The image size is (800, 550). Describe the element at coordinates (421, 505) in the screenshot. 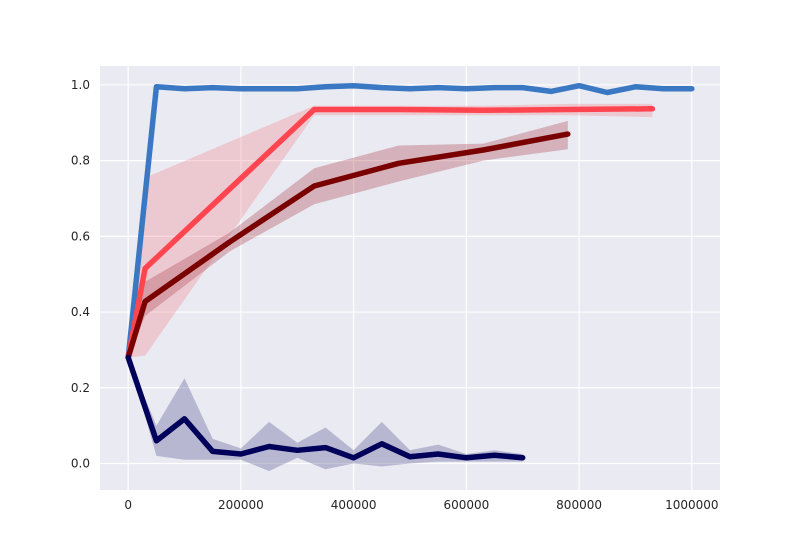

I see `x-axis-ticks: 0 200000 400000 600000 800000 1000000` at that location.